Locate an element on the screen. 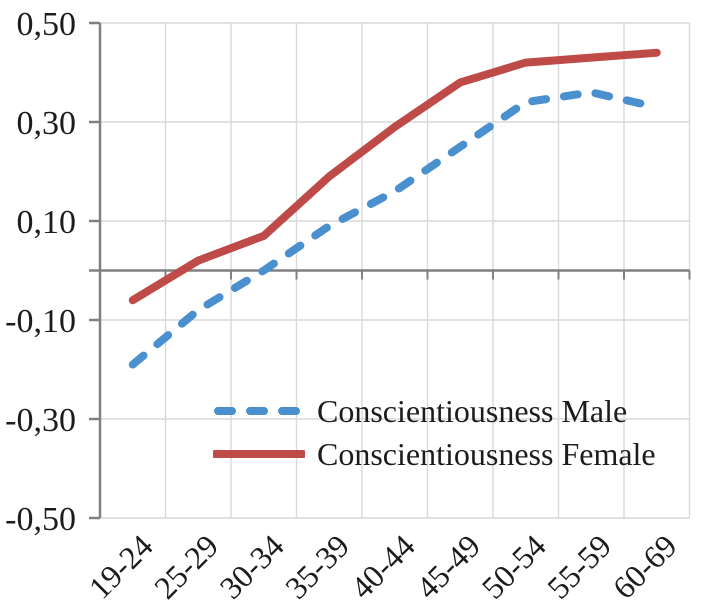 This screenshot has height=615, width=713. y-tick-label: 0,10 is located at coordinates (47, 222).